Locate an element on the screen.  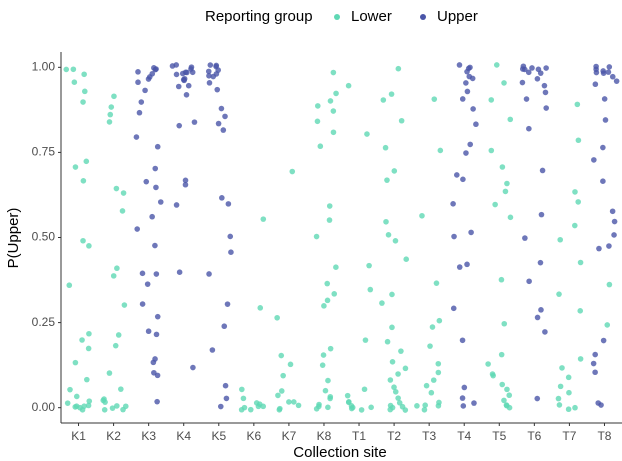
y-tick-label: 0.75 is located at coordinates (44, 152).